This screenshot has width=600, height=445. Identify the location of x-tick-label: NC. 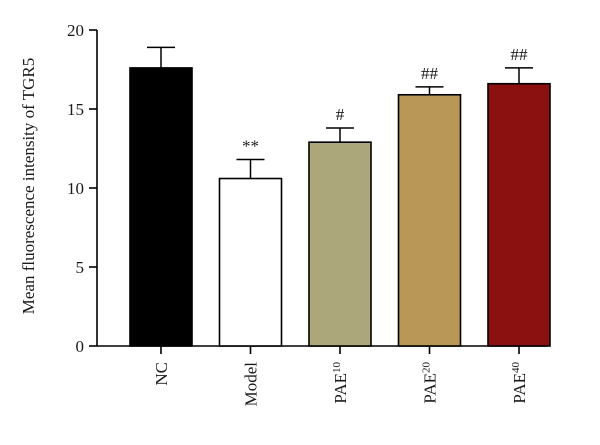
(161, 374).